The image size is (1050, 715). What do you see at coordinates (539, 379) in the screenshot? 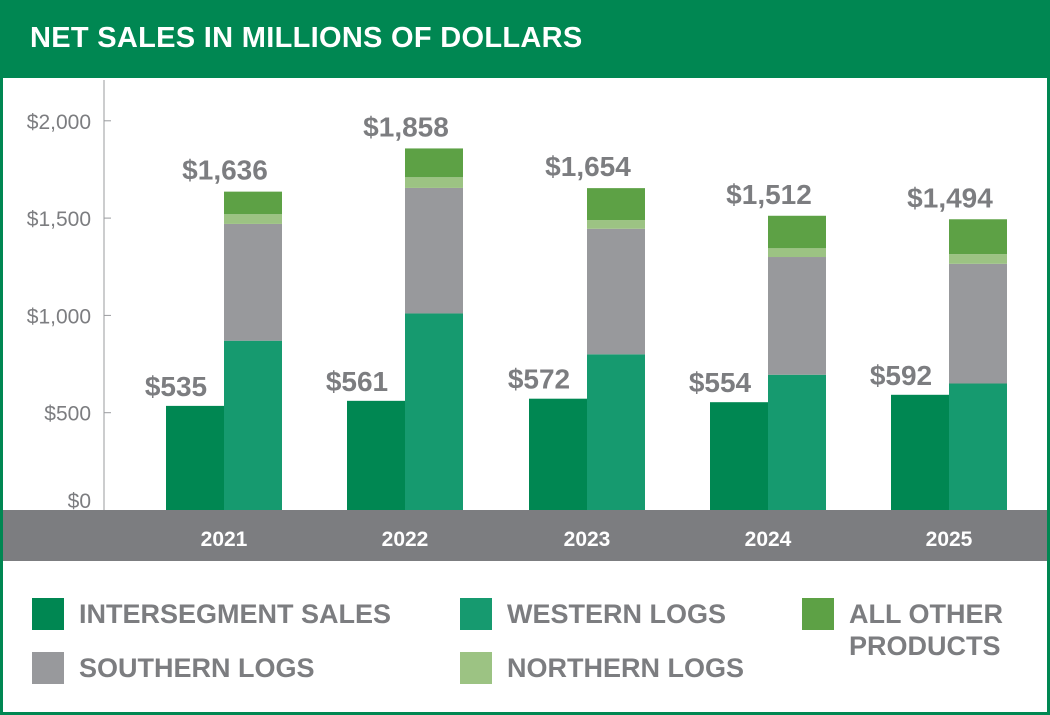
I see `data-label-intersegment: $572` at bounding box center [539, 379].